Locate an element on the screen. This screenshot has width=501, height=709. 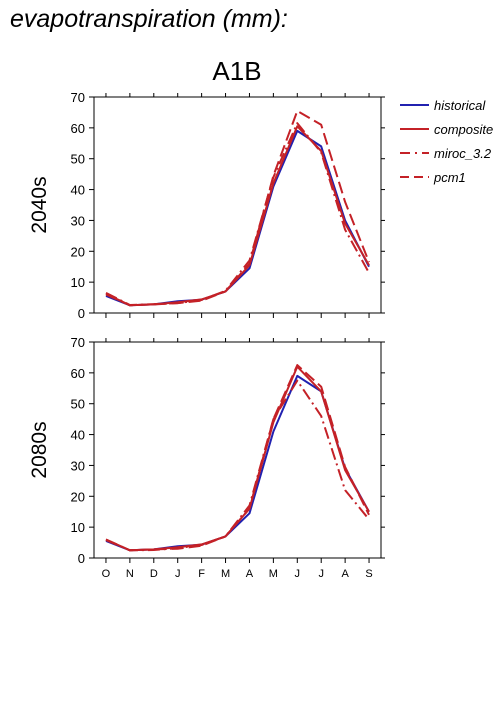
x-tick-label: F is located at coordinates (201, 574).